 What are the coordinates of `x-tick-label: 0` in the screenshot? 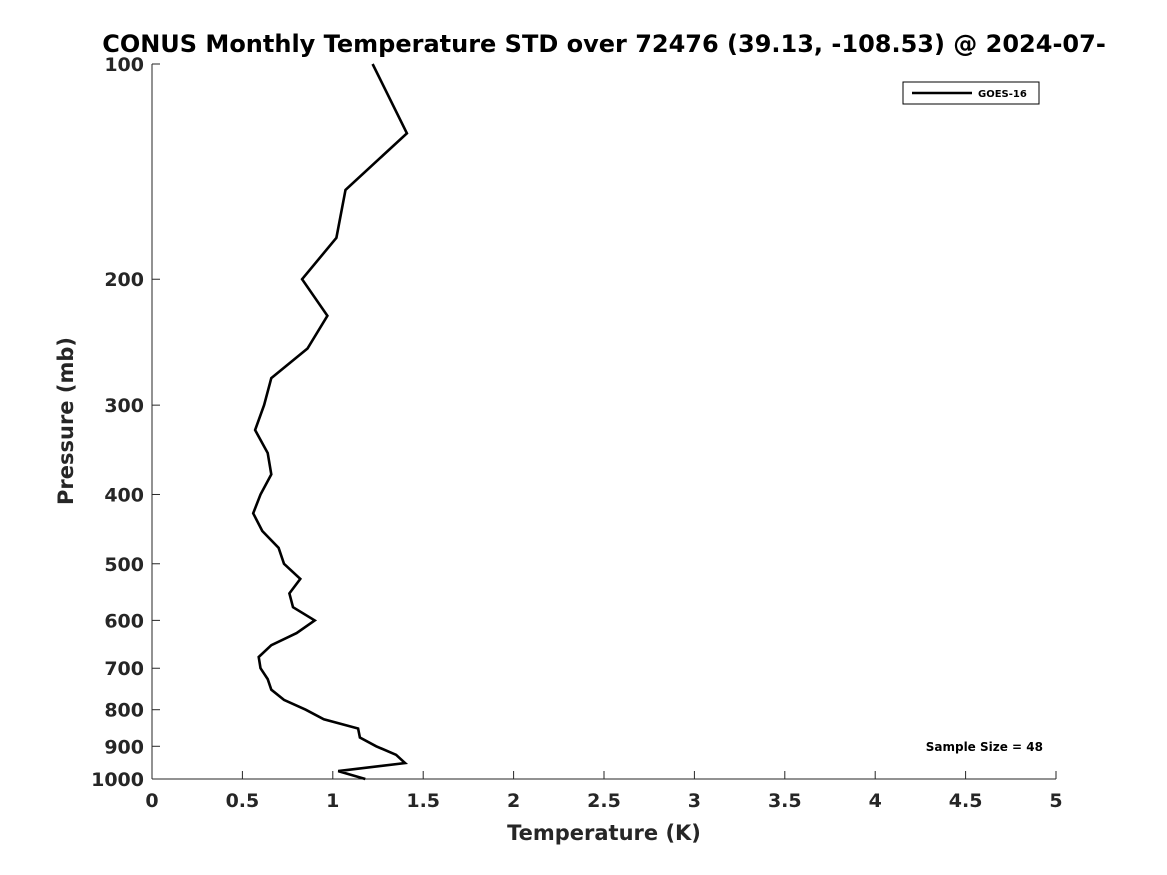 It's located at (151, 801).